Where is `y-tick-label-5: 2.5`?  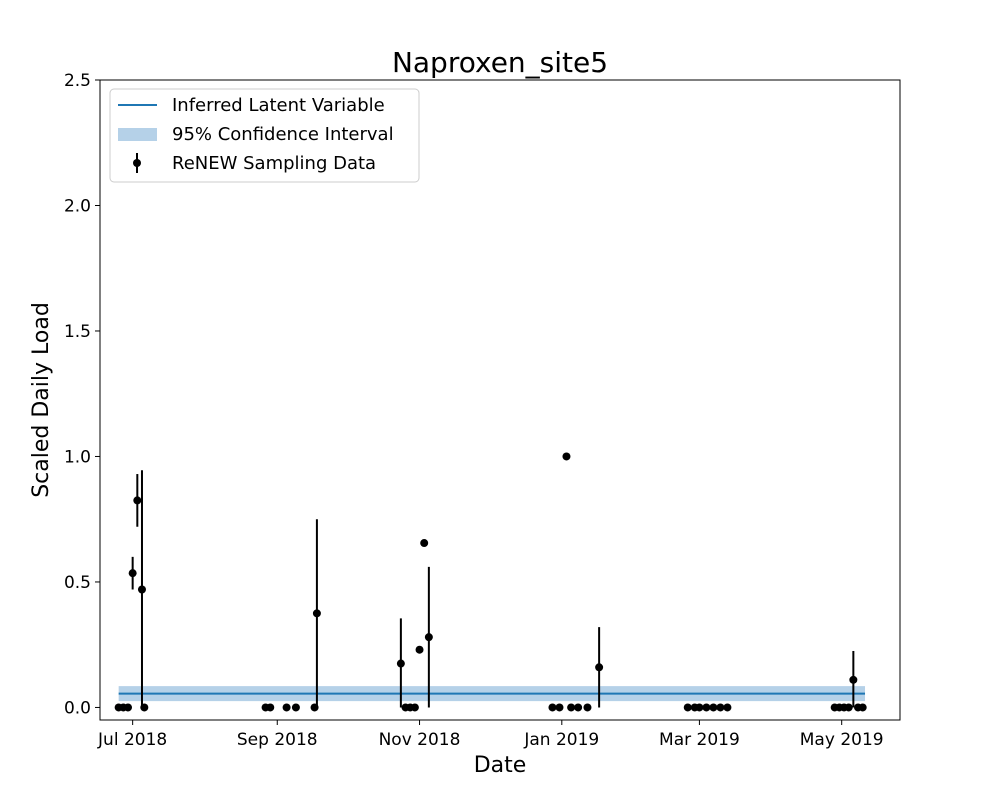 y-tick-label-5: 2.5 is located at coordinates (77, 81).